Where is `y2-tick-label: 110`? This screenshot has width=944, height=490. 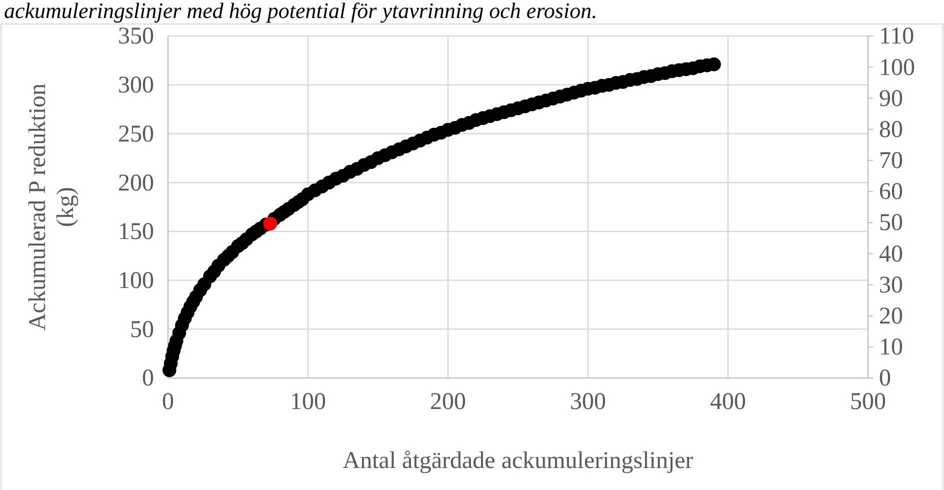
y2-tick-label: 110 is located at coordinates (896, 37).